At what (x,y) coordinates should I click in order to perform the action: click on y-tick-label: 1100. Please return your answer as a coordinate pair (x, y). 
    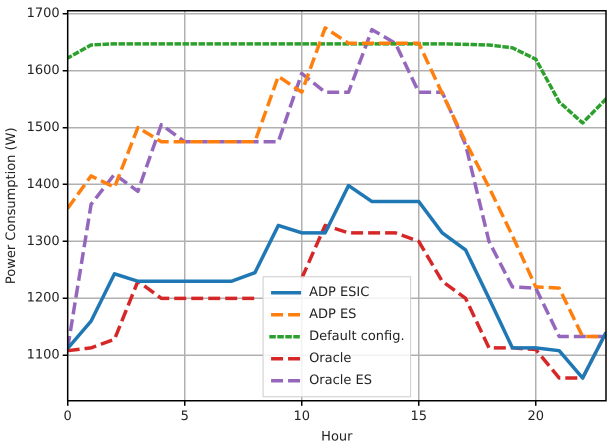
    Looking at the image, I should click on (43, 355).